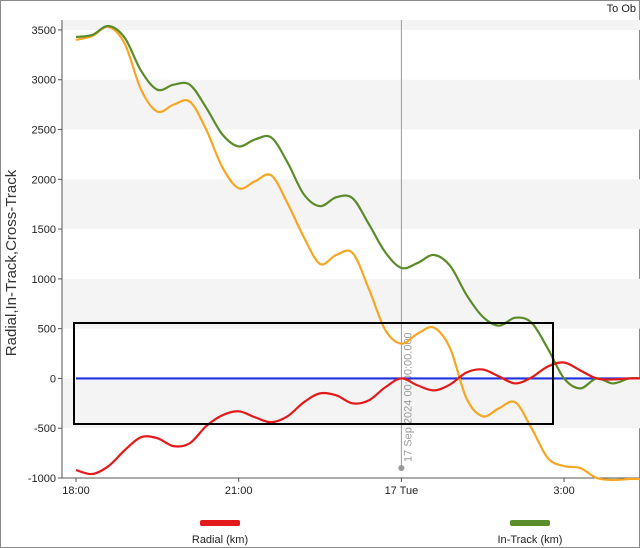  What do you see at coordinates (406, 245) in the screenshot?
I see `time-cursor: 17 Sep 2024 00:00:00.000` at bounding box center [406, 245].